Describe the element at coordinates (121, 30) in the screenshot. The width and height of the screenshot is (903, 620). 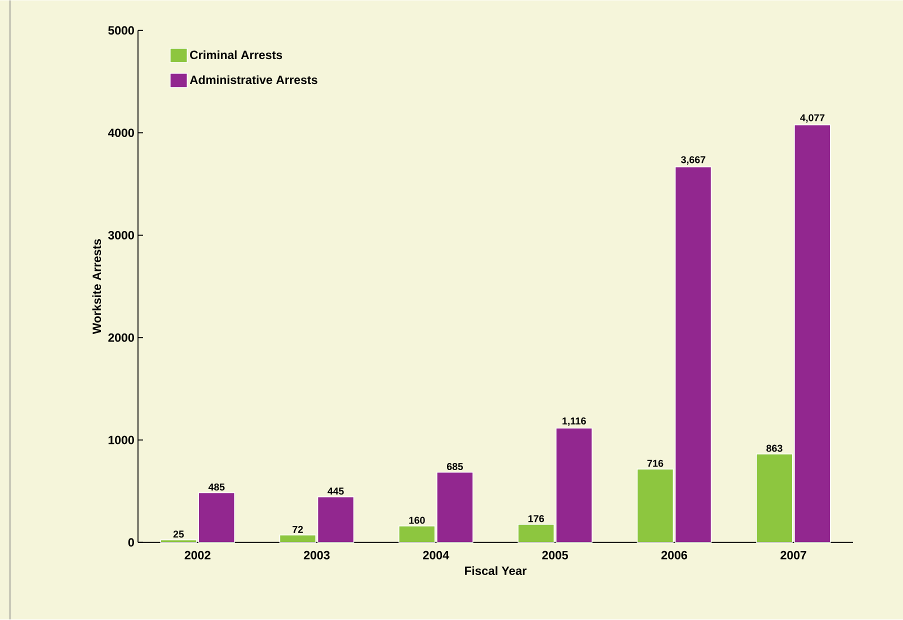
I see `y-tick-label: 5000` at that location.